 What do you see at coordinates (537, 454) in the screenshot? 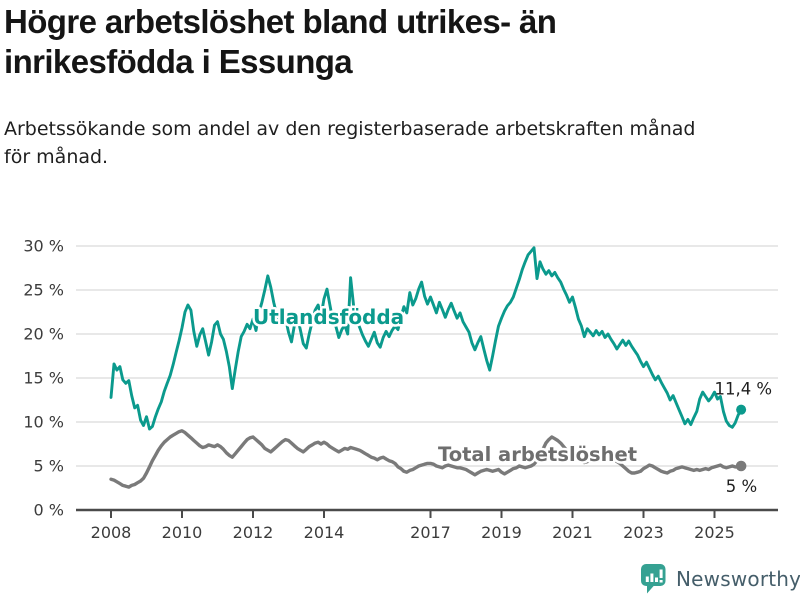
I see `series-label: Total arbetslöshet` at bounding box center [537, 454].